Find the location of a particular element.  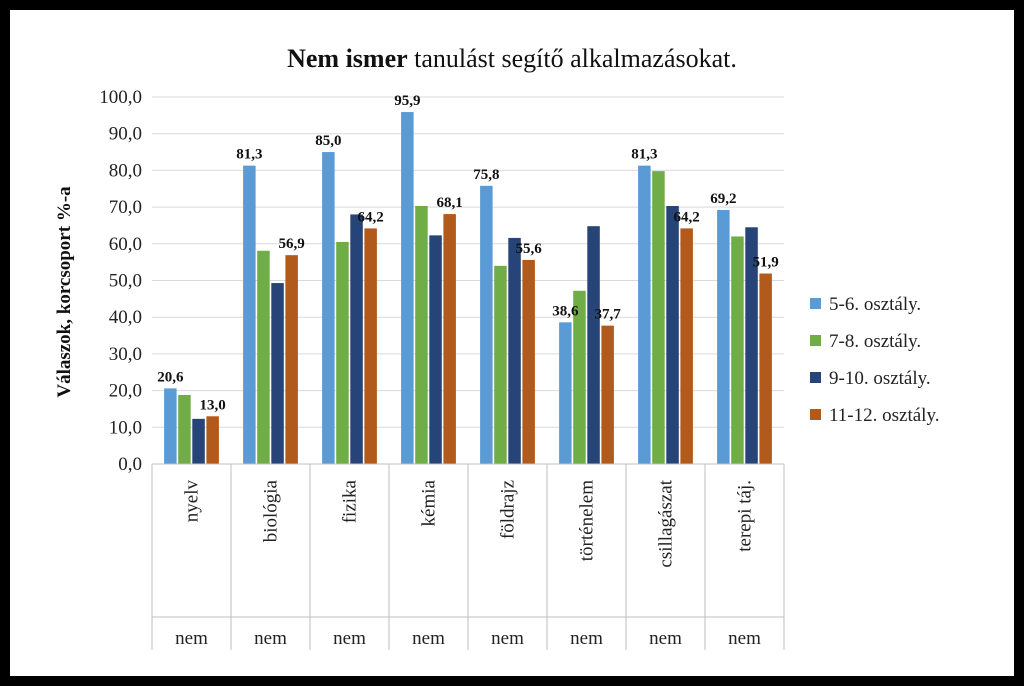

y-tick-label: 20,0 is located at coordinates (125, 391).